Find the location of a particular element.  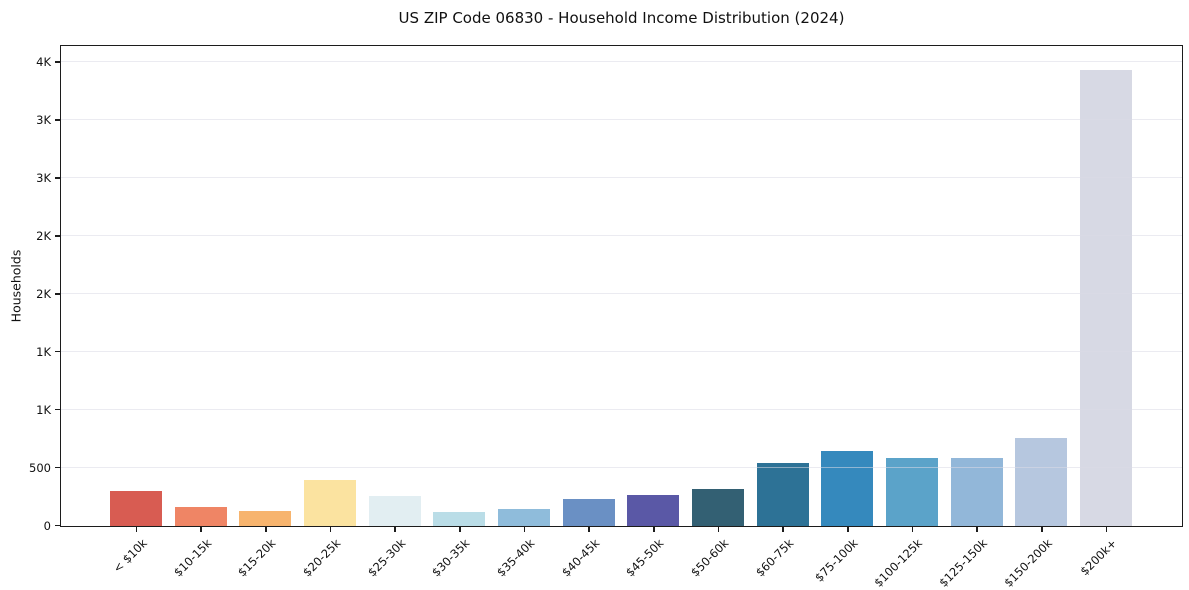

y-tick-label: 0 is located at coordinates (47, 525).